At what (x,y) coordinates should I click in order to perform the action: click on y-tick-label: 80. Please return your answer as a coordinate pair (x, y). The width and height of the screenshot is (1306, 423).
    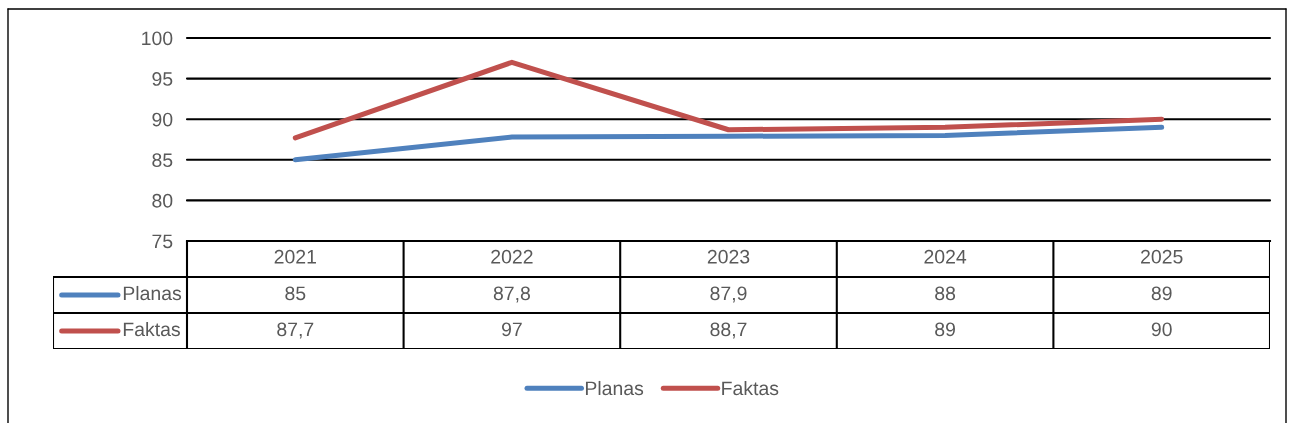
    Looking at the image, I should click on (162, 200).